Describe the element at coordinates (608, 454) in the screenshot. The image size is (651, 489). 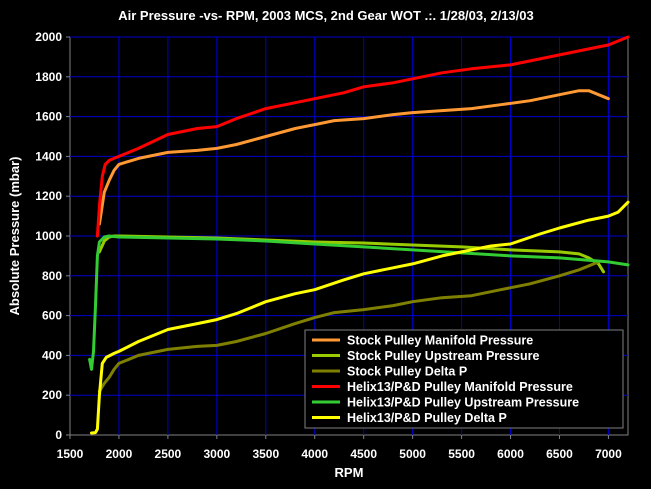
I see `x-tick-label: 7000` at that location.